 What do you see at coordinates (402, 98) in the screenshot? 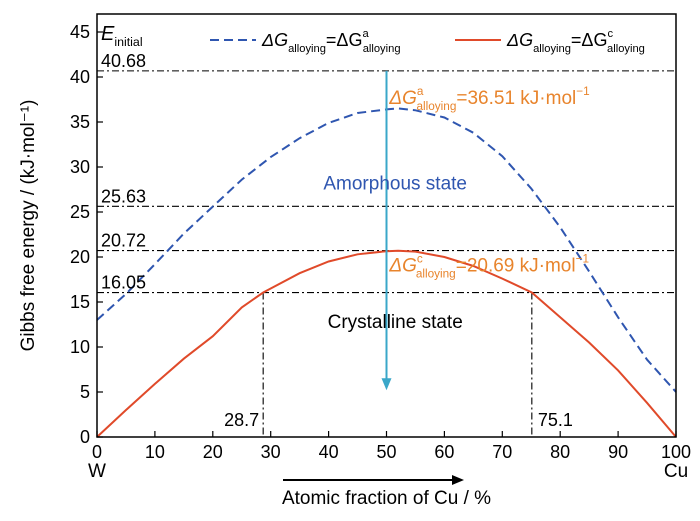
I see `delta-g-amorphous-label-part: ΔG` at bounding box center [402, 98].